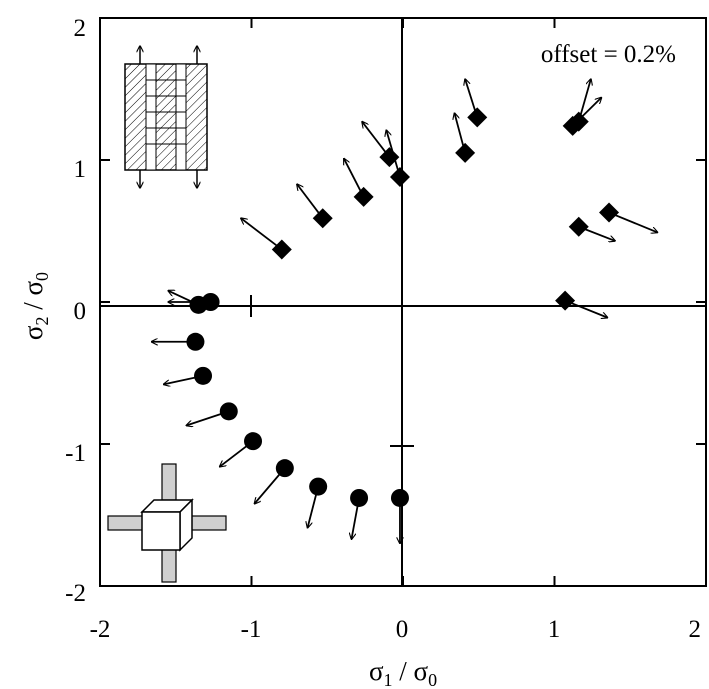 The height and width of the screenshot is (689, 709). I want to click on y-axis-title-sep: / σ, so click(33, 298).